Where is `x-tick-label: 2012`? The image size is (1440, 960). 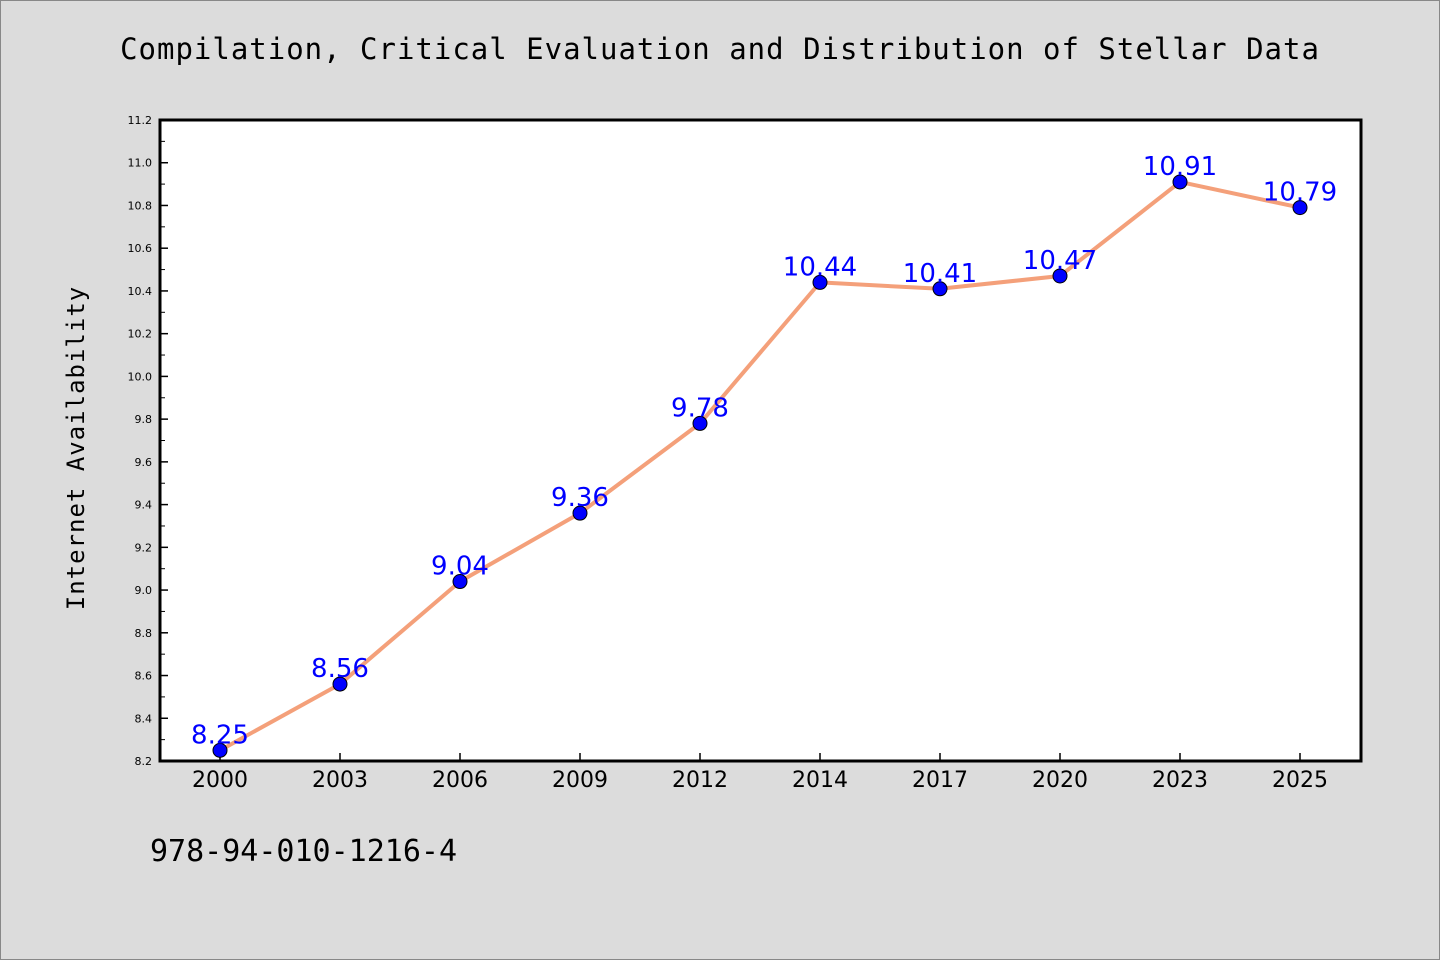
x-tick-label: 2012 is located at coordinates (700, 780).